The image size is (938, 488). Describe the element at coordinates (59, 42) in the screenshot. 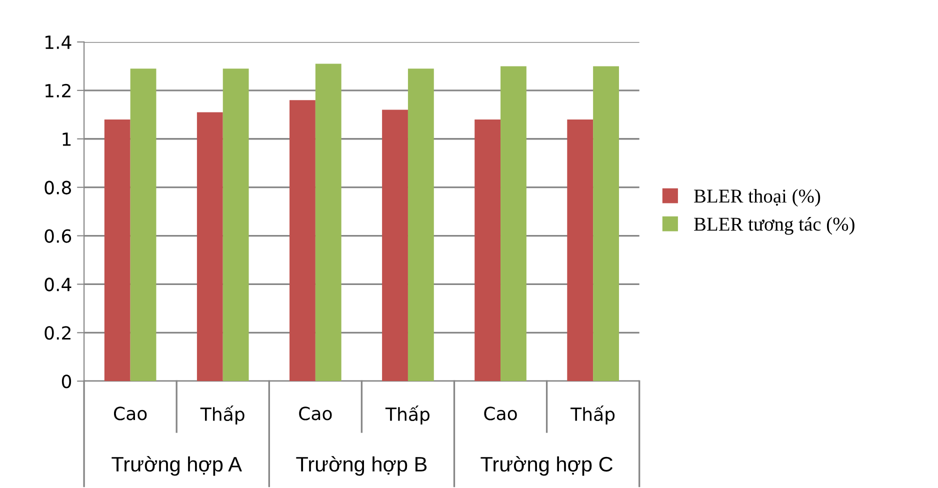

I see `y-tick-label: 1.4` at that location.